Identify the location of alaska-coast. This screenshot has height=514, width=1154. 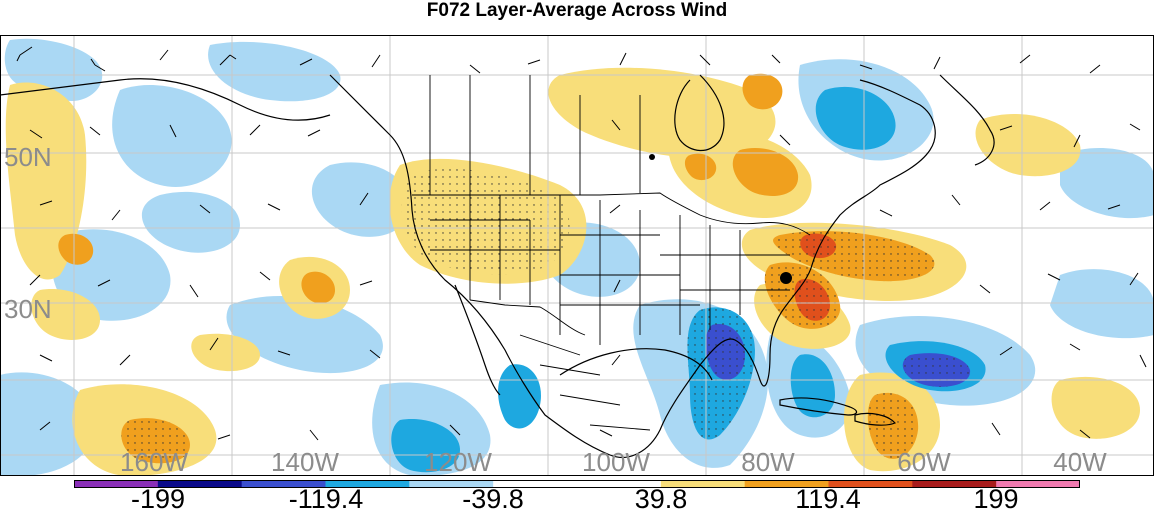
(165, 99).